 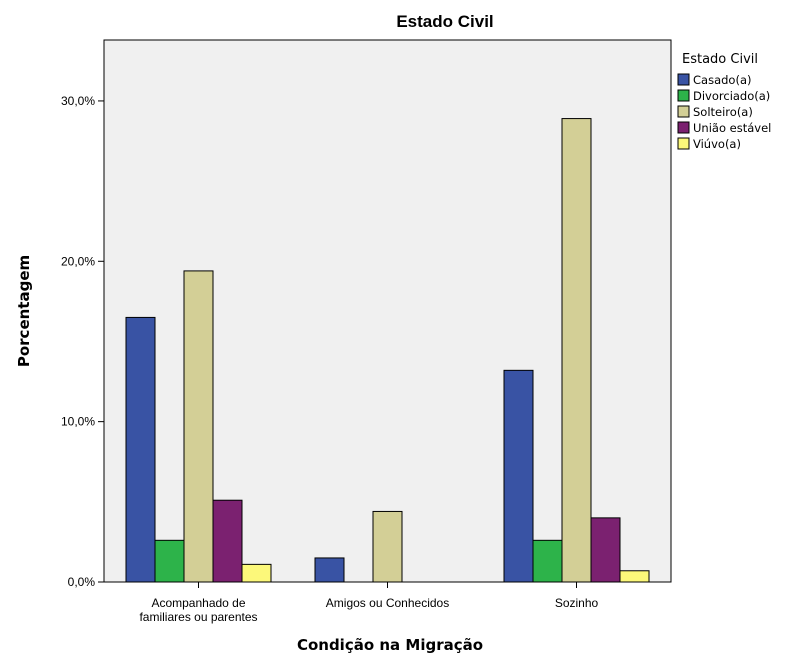 I want to click on x-tick-label: familiares ou parentes, so click(x=198, y=617).